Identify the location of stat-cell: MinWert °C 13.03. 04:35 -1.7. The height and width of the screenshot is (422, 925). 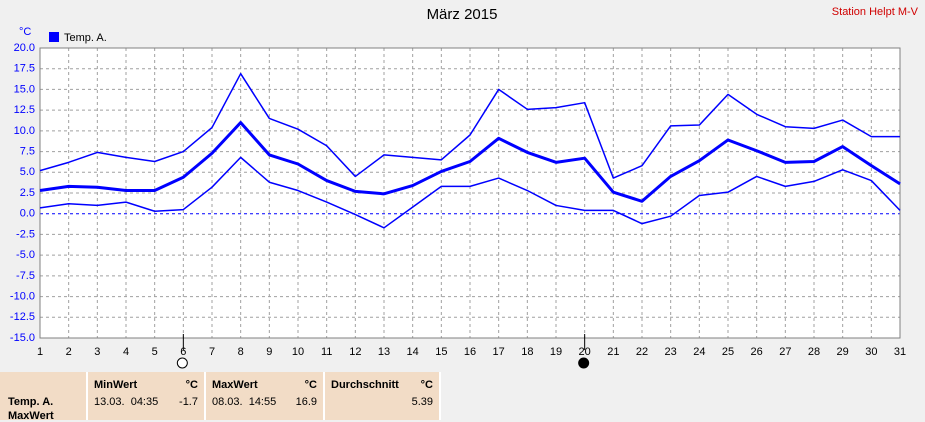
(147, 396).